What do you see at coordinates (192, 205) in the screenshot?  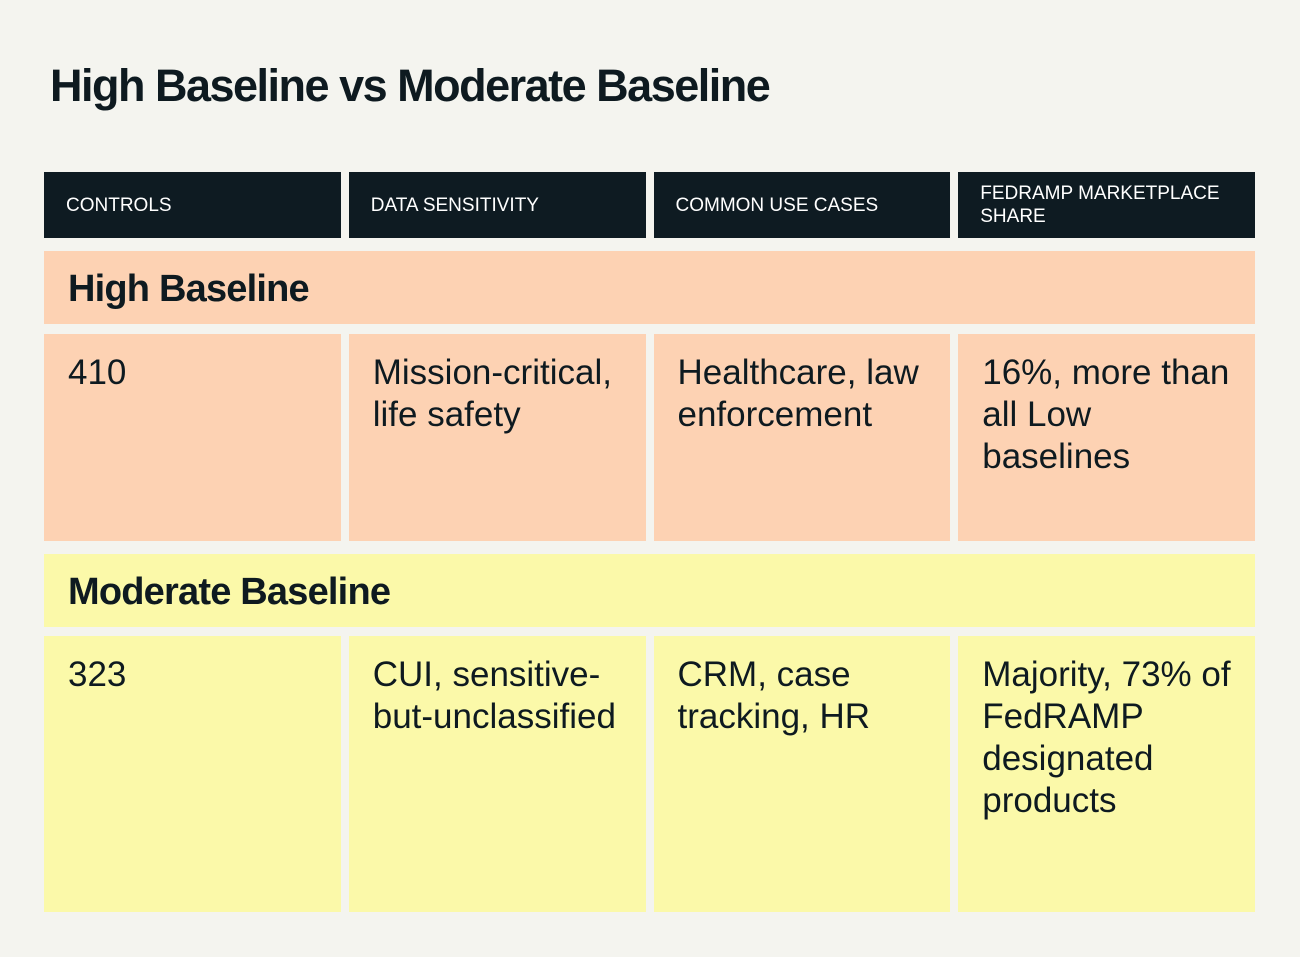 I see `column-header: CONTROLS` at bounding box center [192, 205].